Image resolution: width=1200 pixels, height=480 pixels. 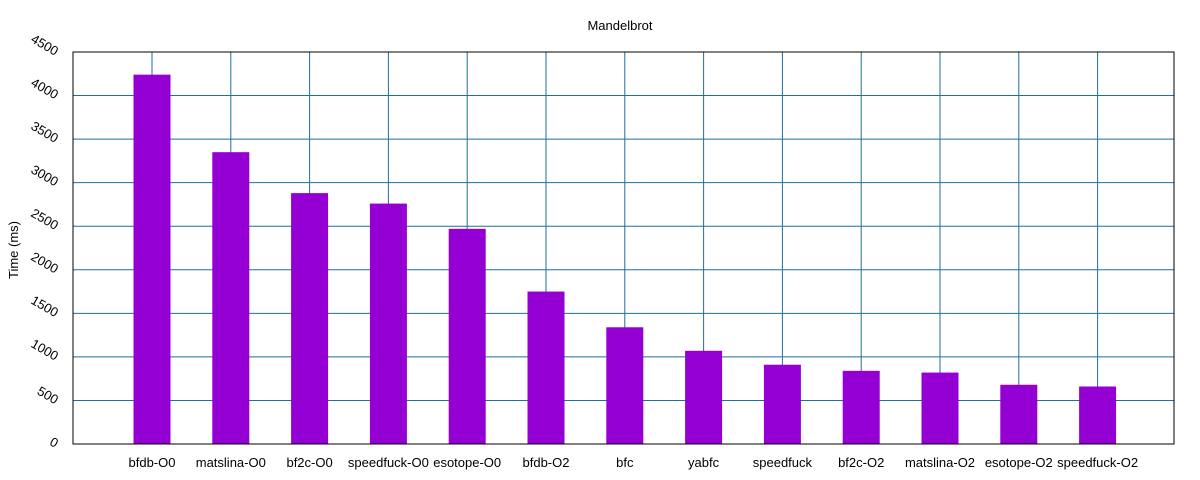 I want to click on x-tick-label: yabfc, so click(x=704, y=462).